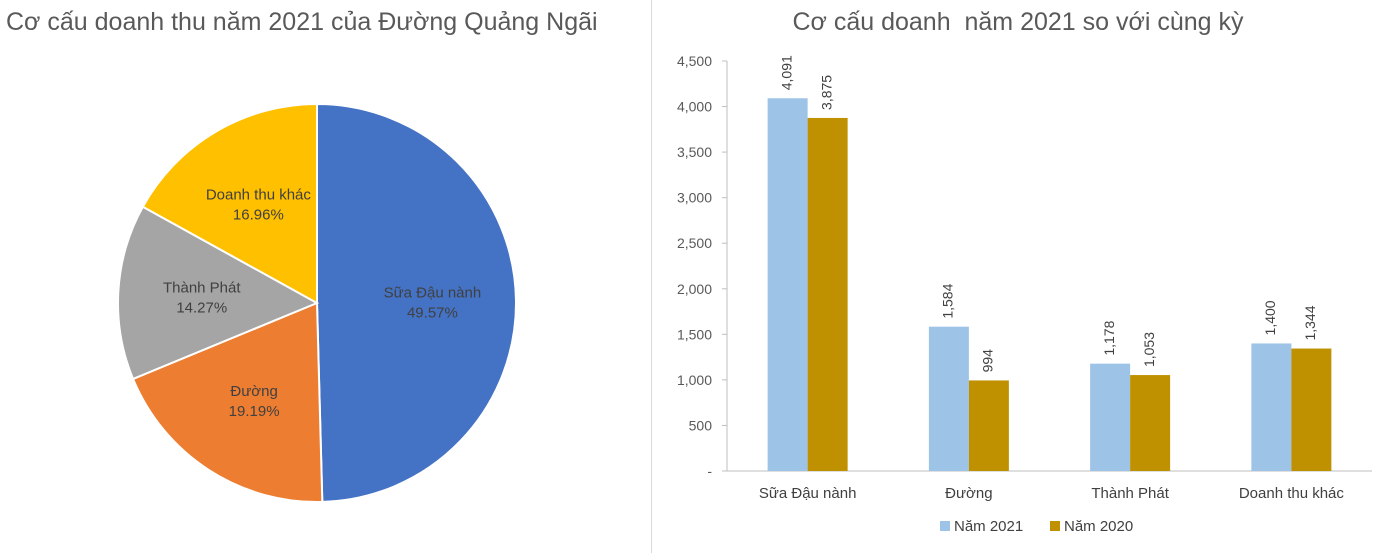  Describe the element at coordinates (988, 526) in the screenshot. I see `legend-label: Năm 2021` at that location.